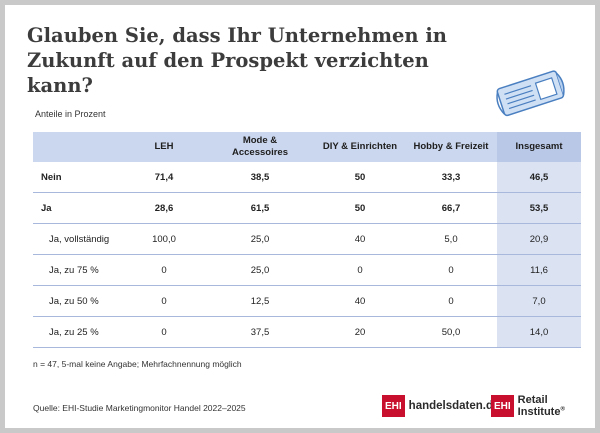  What do you see at coordinates (260, 332) in the screenshot?
I see `table-cell: 37,5` at bounding box center [260, 332].